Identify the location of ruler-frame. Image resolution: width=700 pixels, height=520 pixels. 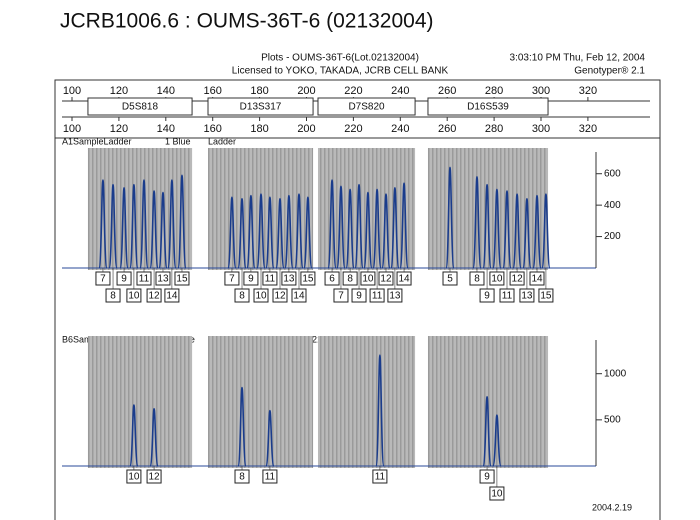
(357, 109).